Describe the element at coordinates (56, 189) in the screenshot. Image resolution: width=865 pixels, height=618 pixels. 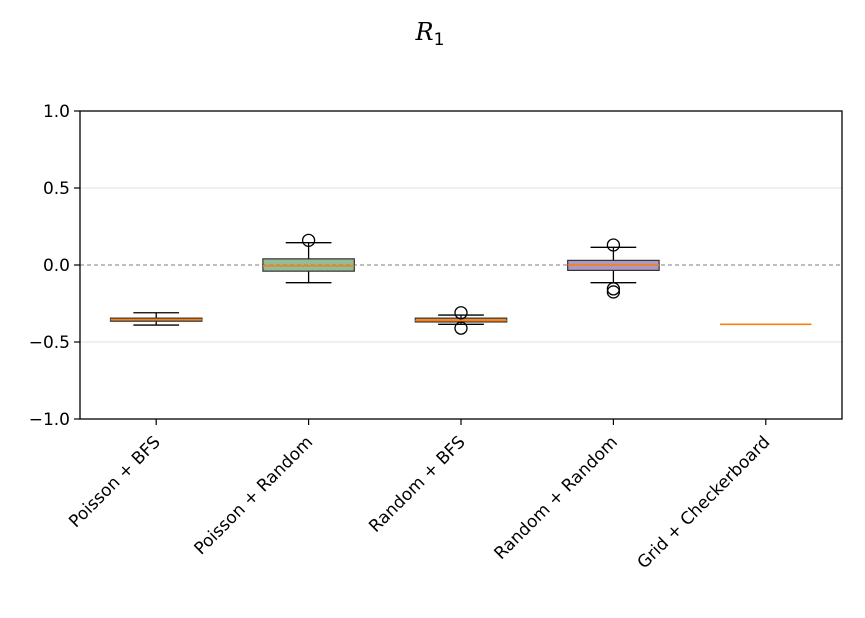
I see `y-tick-label: 0.5` at that location.